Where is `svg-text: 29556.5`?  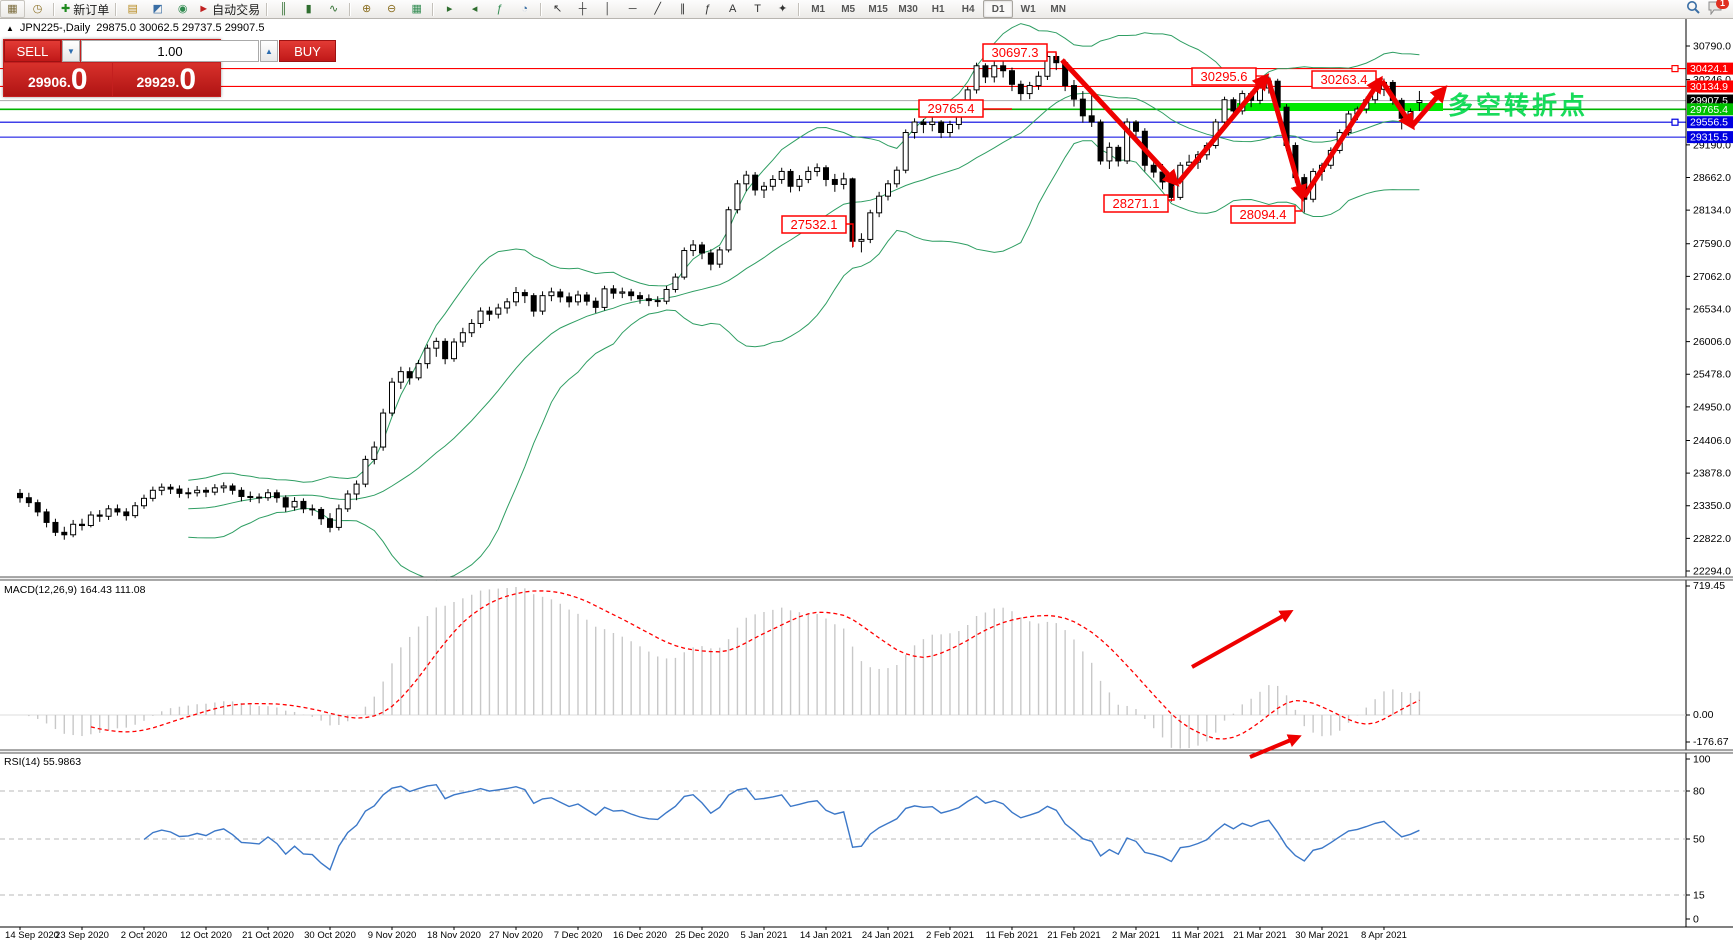
svg-text: 29556.5 is located at coordinates (1709, 123).